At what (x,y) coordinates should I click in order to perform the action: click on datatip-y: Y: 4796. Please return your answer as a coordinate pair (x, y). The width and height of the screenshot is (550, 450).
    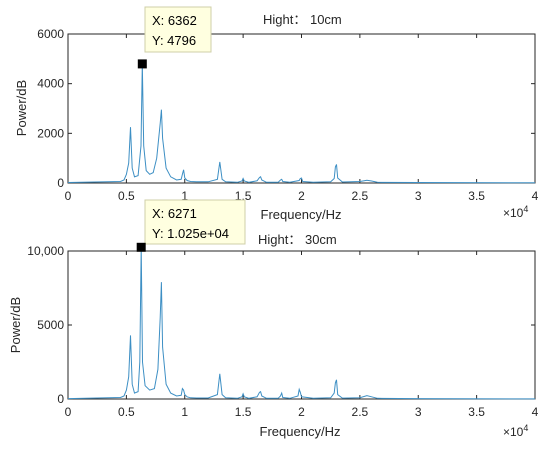
    Looking at the image, I should click on (174, 40).